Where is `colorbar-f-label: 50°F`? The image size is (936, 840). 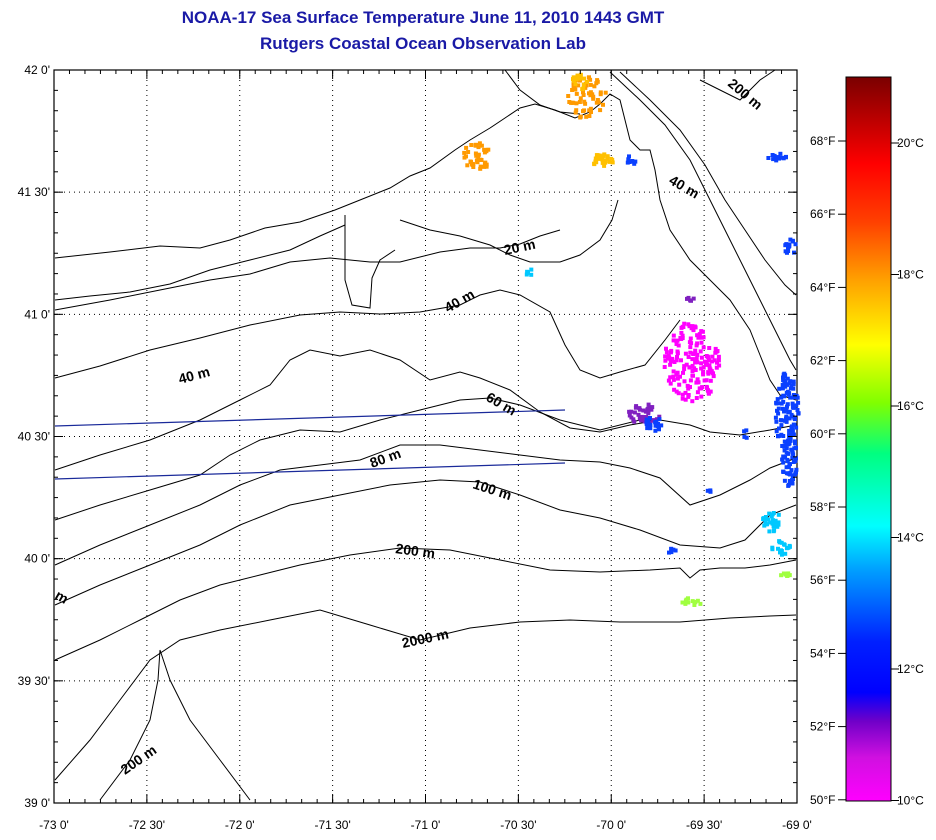
colorbar-f-label: 50°F is located at coordinates (822, 800).